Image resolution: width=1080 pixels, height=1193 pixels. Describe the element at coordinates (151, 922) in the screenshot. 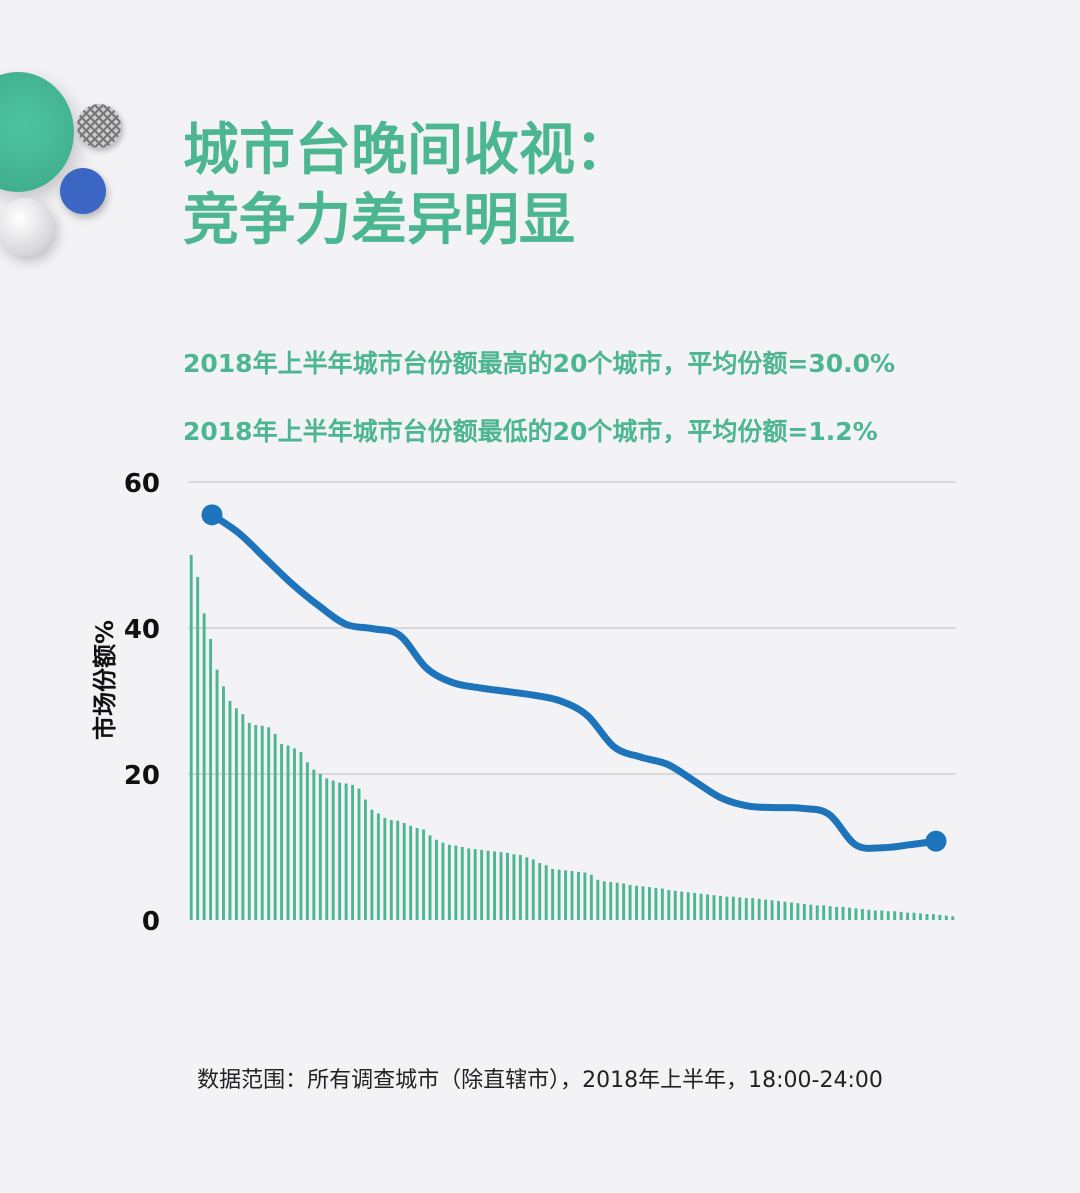

I see `y-tick-label: 0` at that location.